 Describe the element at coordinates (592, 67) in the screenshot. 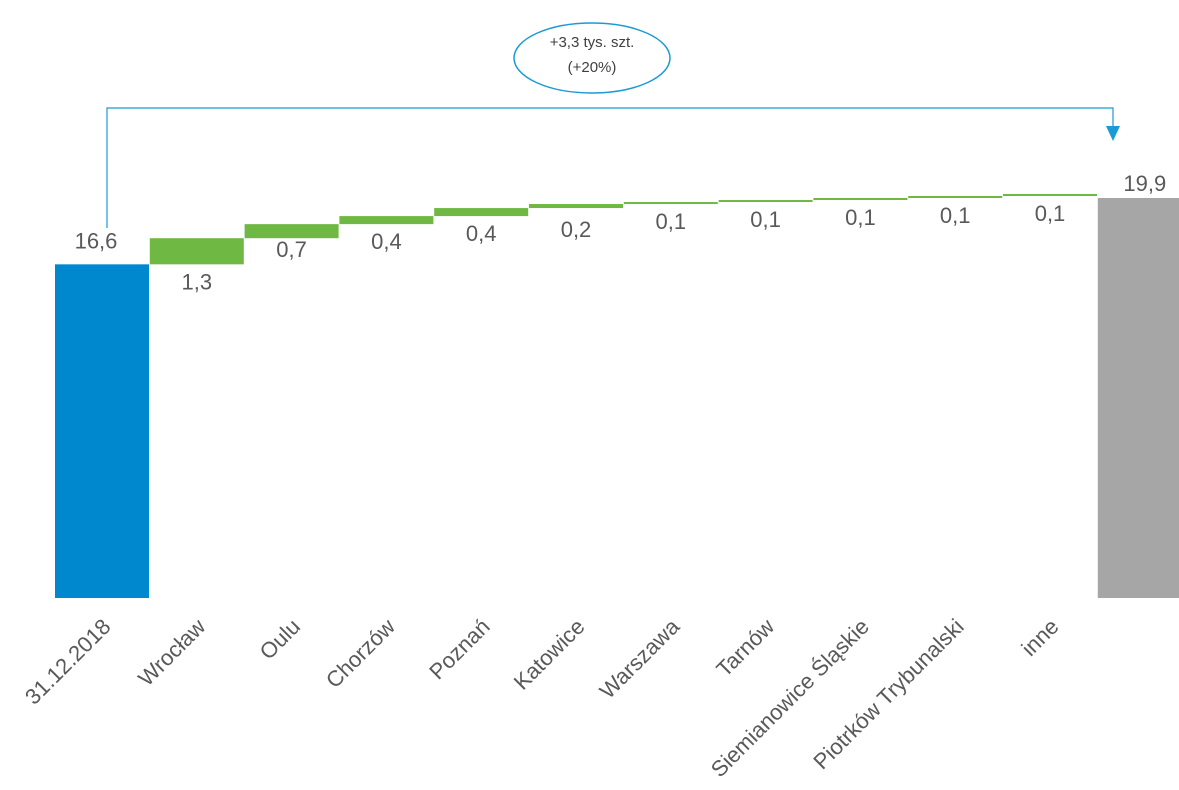

I see `annotation-line2: (+20%)` at that location.